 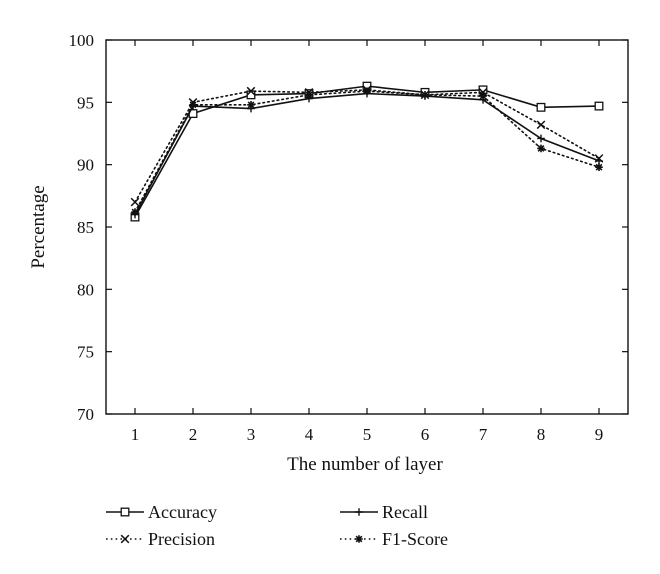 I want to click on y-tick-label: 75, so click(x=85, y=352).